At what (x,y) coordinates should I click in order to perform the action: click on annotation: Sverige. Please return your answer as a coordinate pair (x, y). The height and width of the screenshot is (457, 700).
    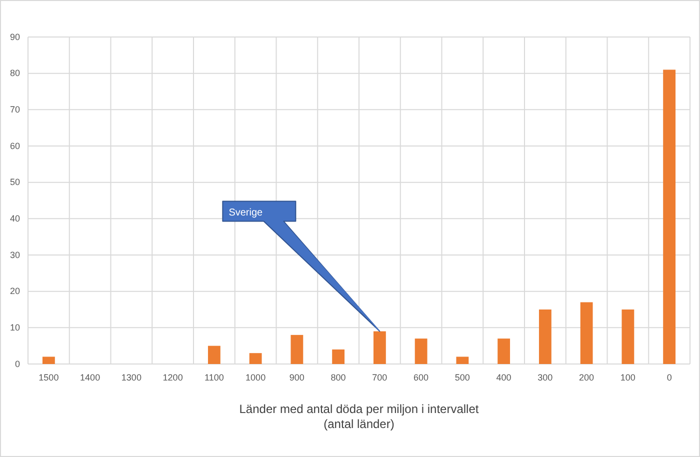
    Looking at the image, I should click on (246, 212).